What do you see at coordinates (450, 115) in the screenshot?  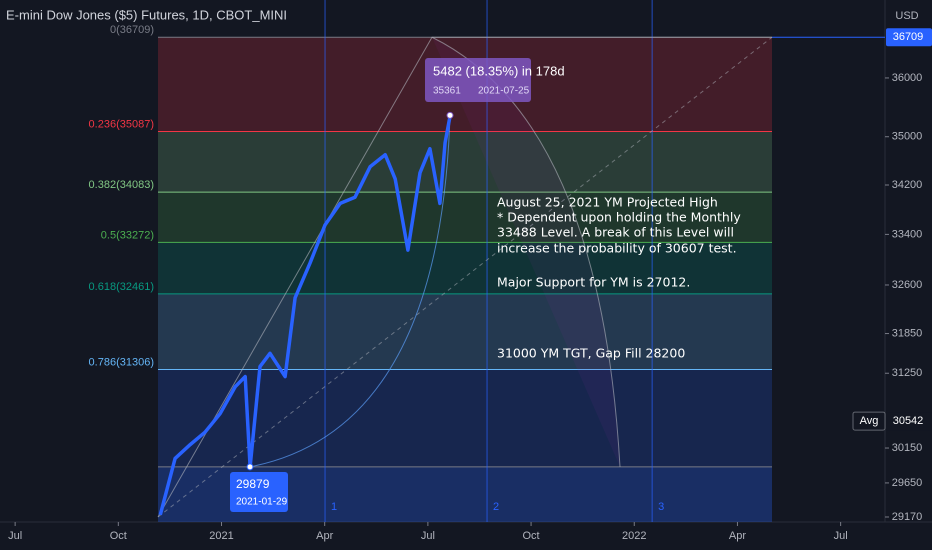 I see `measure-point` at bounding box center [450, 115].